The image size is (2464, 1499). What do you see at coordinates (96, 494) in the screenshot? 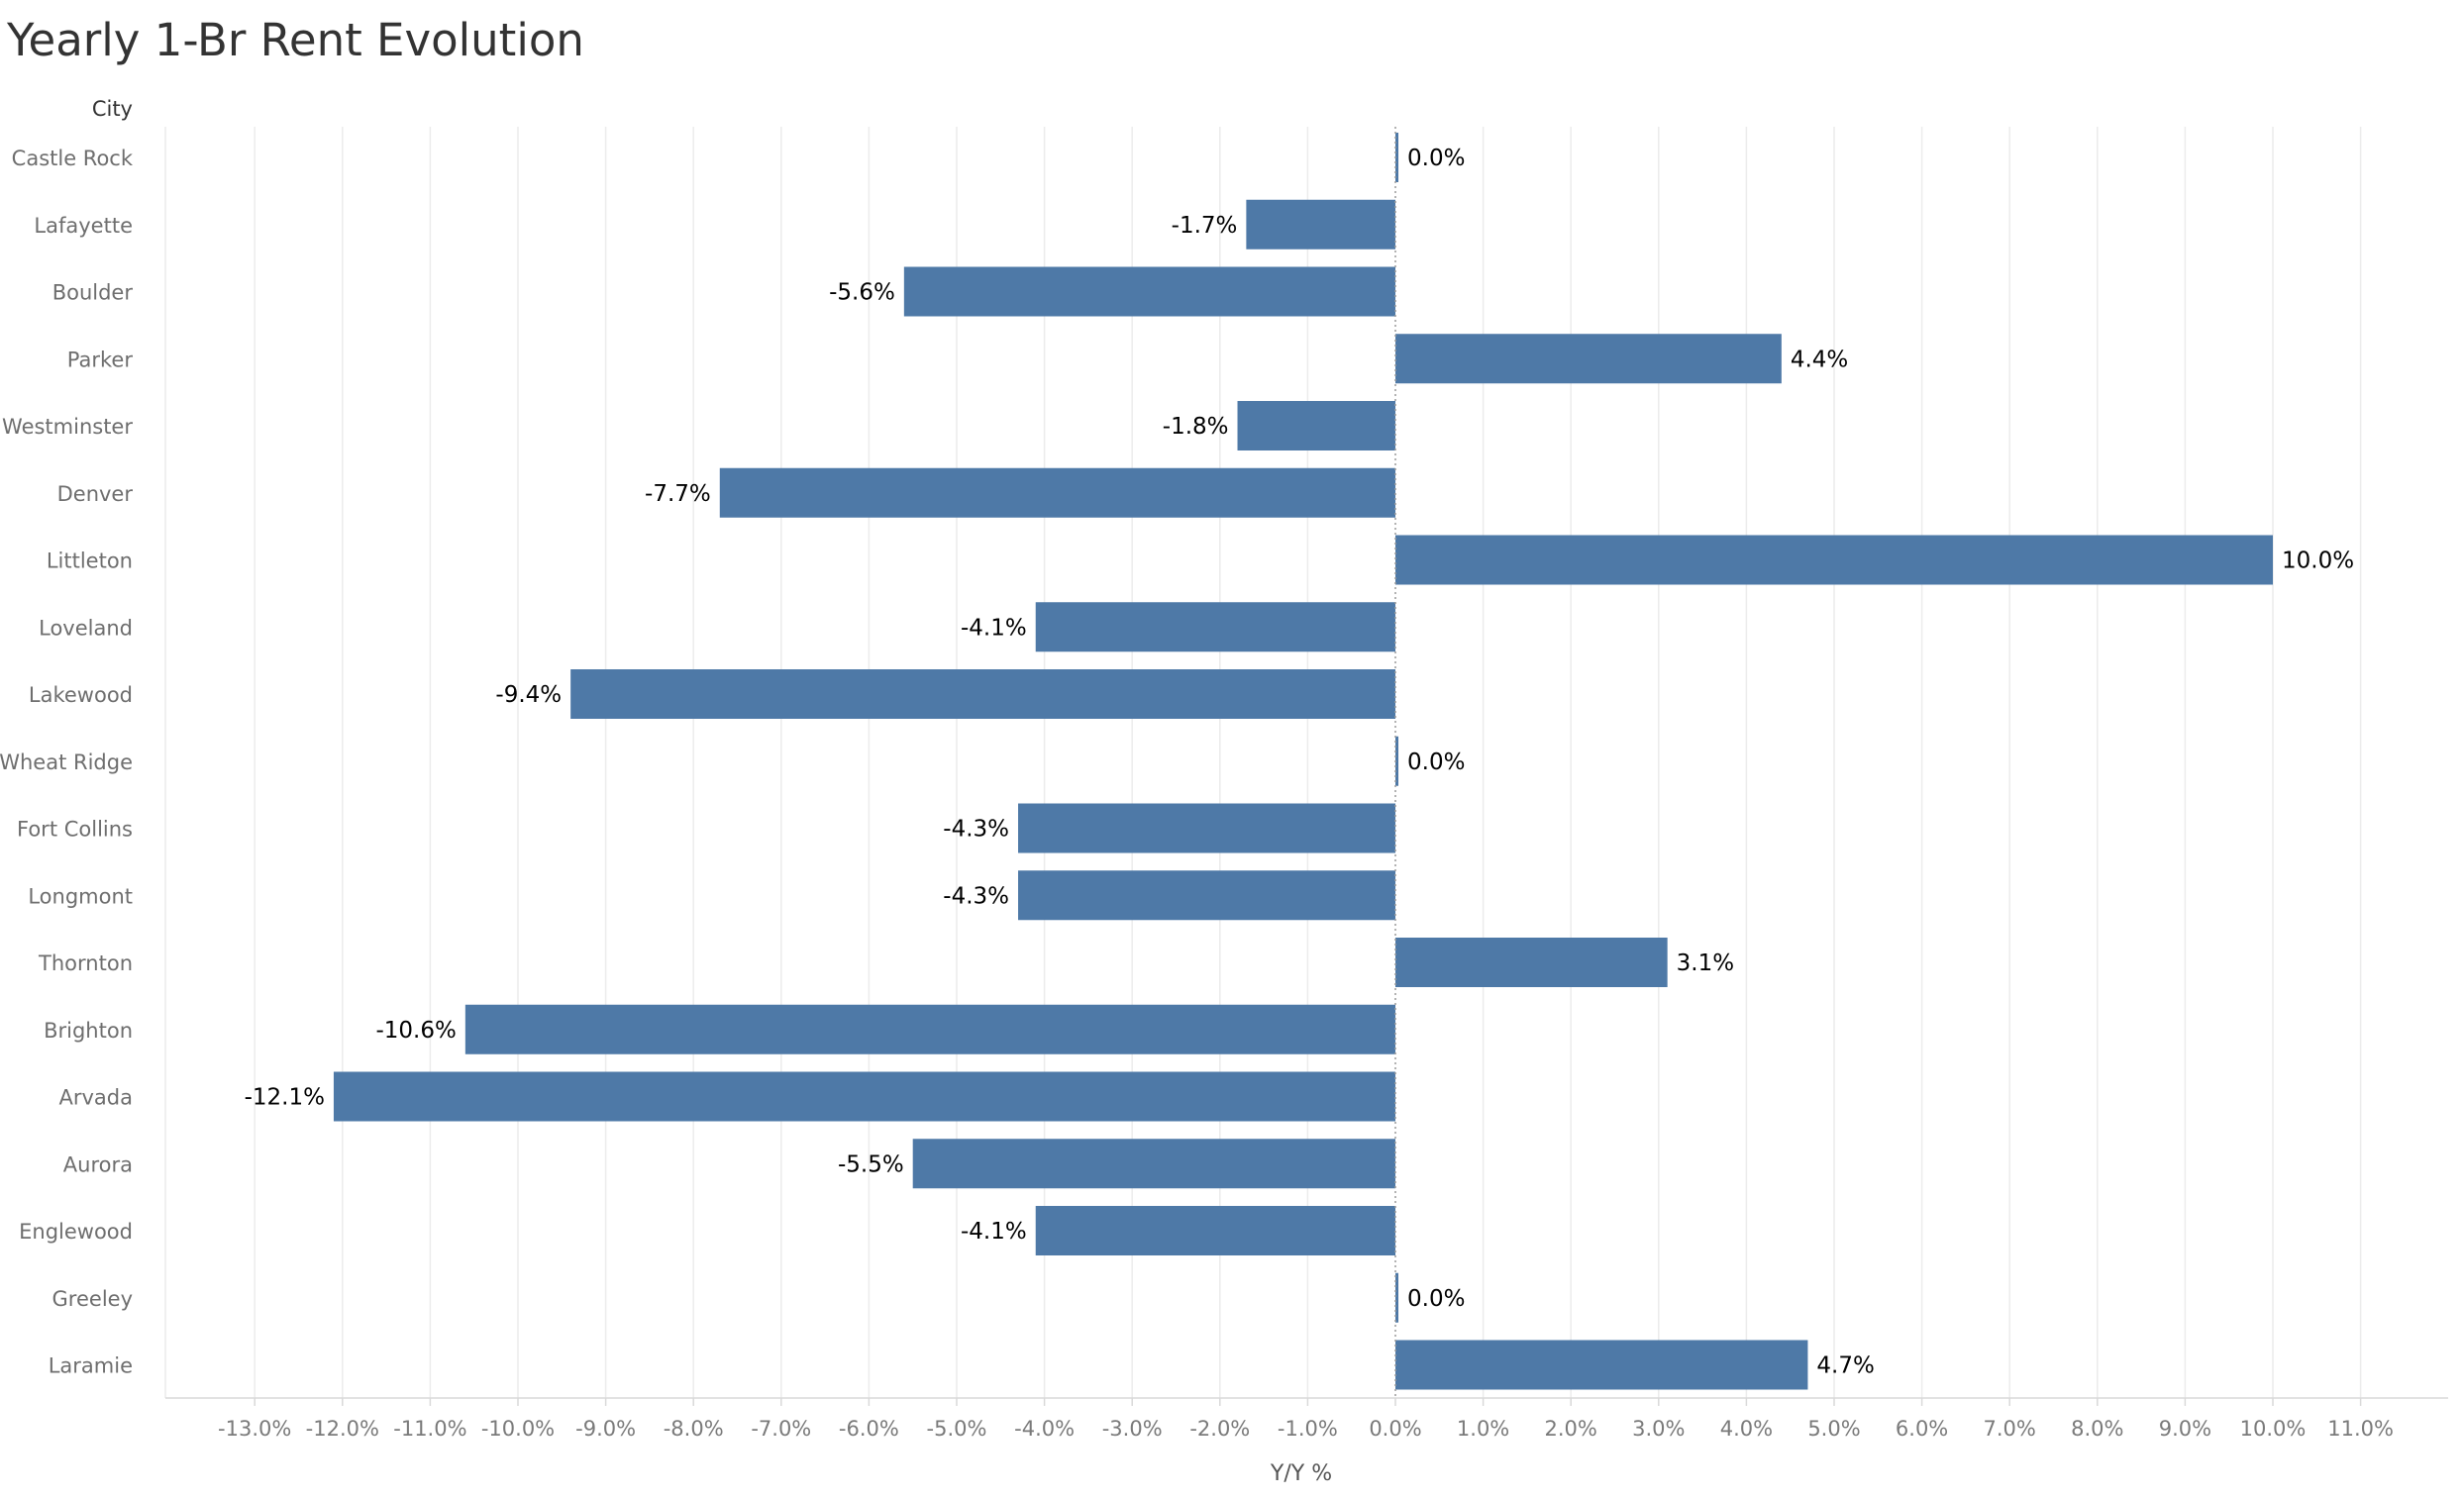
I see `category-label: Denver` at bounding box center [96, 494].